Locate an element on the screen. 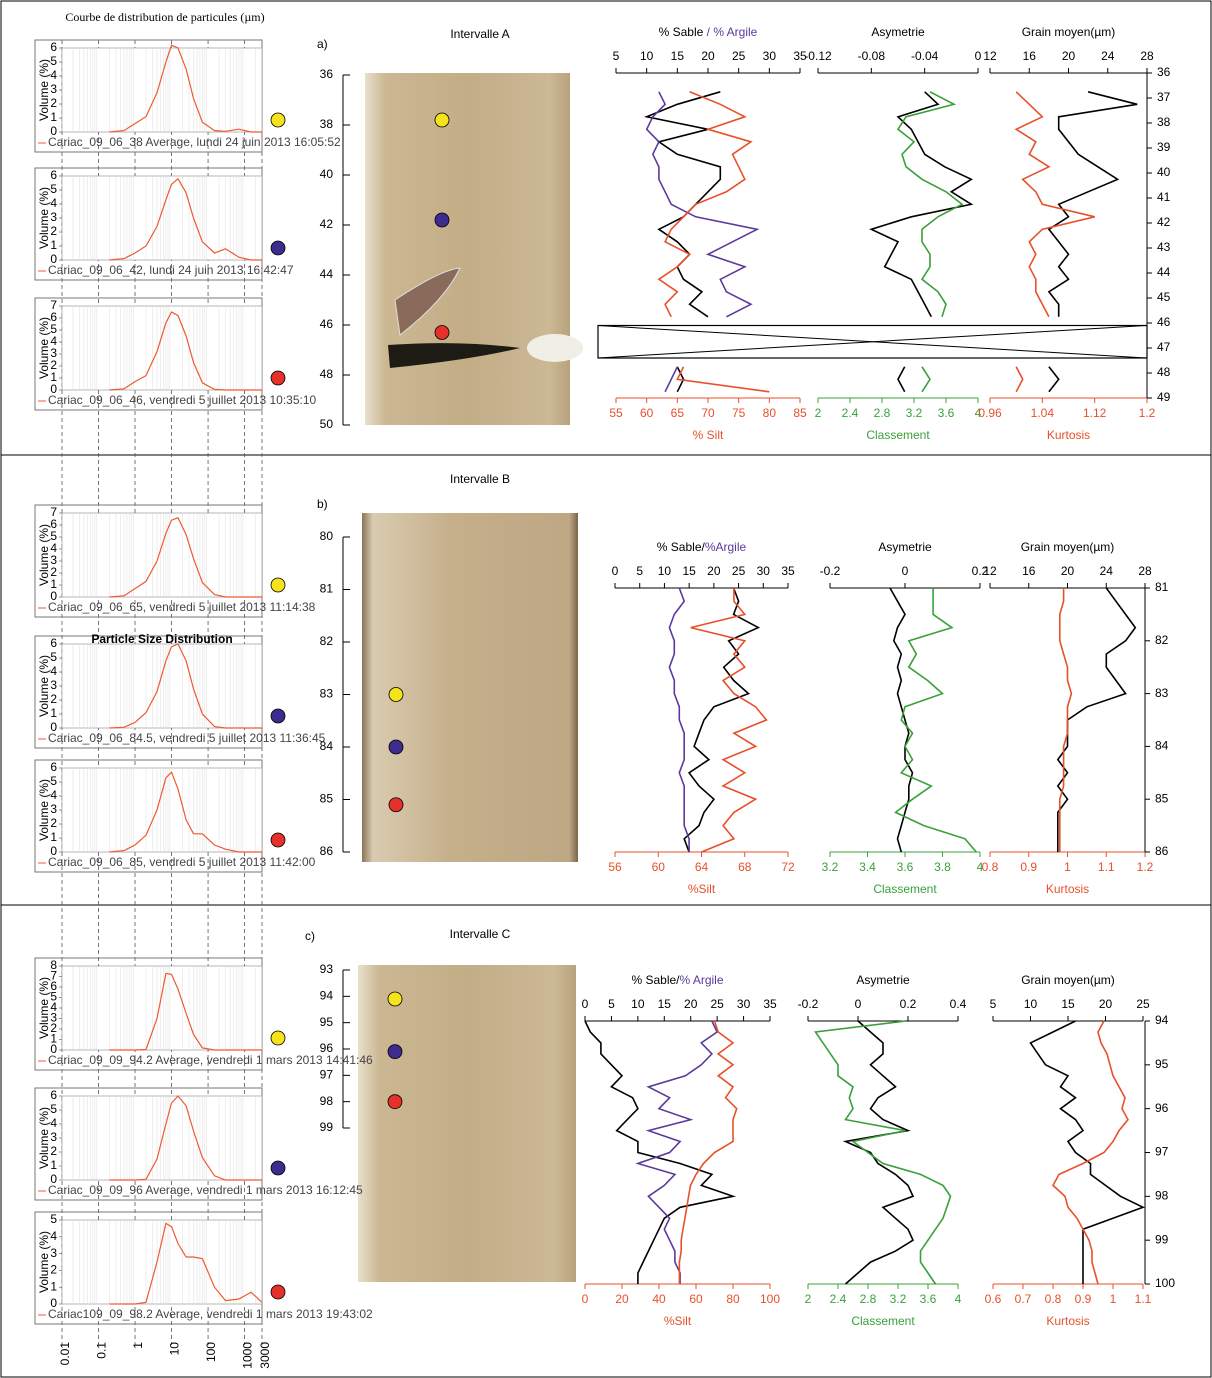  psd-x-tick-label: 0.1 is located at coordinates (102, 1350).